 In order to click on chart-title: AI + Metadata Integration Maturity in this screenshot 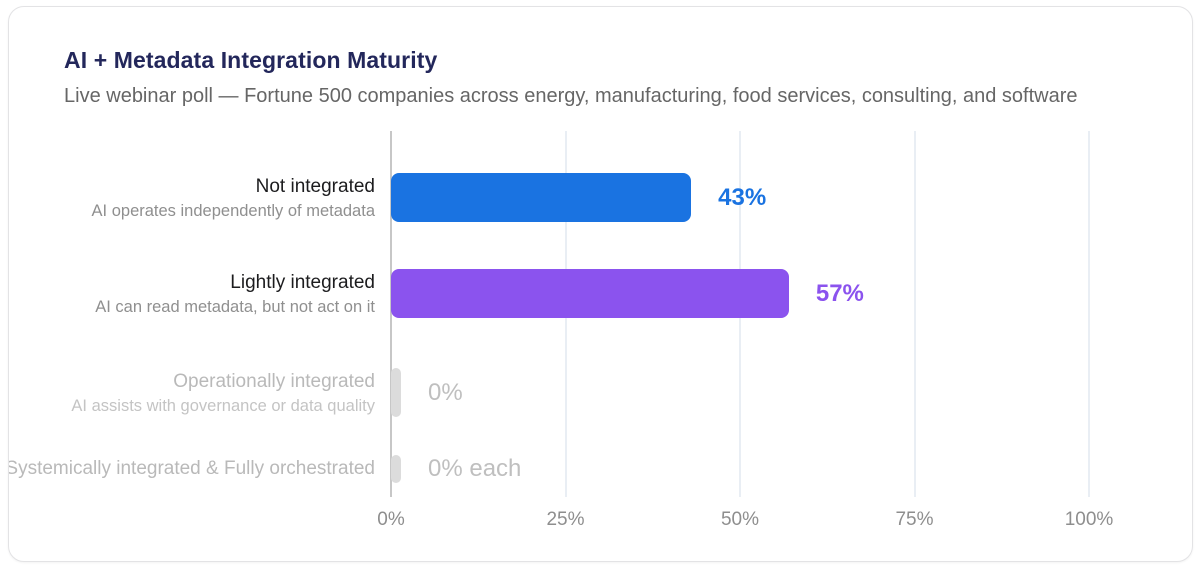, I will do `click(251, 60)`.